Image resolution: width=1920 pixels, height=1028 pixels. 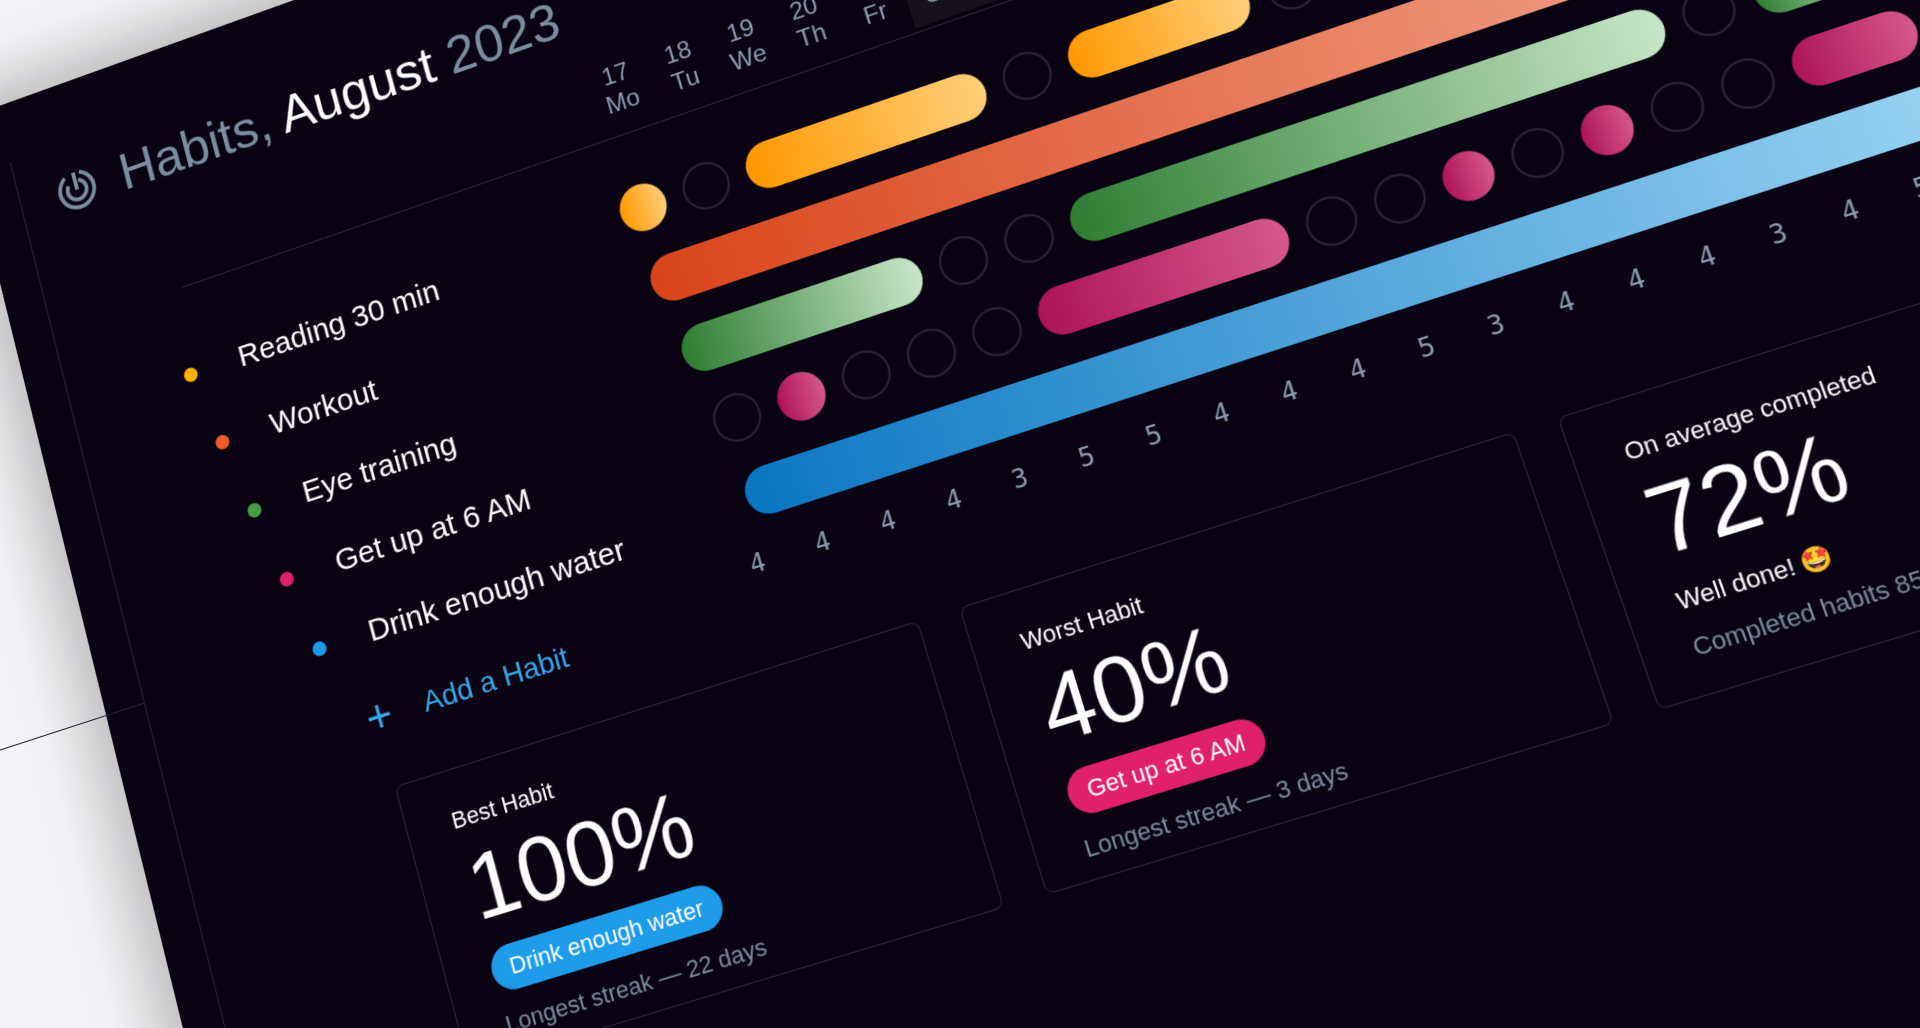 What do you see at coordinates (72, 739) in the screenshot?
I see `sidebar-separator` at bounding box center [72, 739].